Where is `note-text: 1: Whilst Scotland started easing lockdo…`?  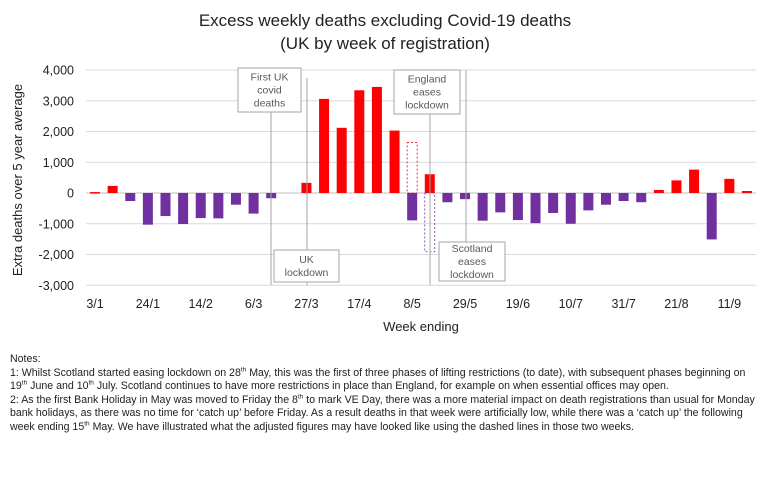 note-text: 1: Whilst Scotland started easing lockdo… is located at coordinates (125, 372).